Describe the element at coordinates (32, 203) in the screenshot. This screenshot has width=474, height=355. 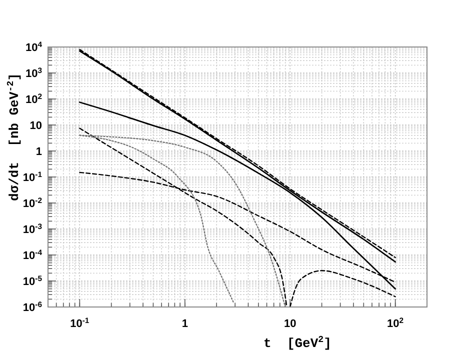
I see `y-tick-label: 10$^{-2}$` at that location.